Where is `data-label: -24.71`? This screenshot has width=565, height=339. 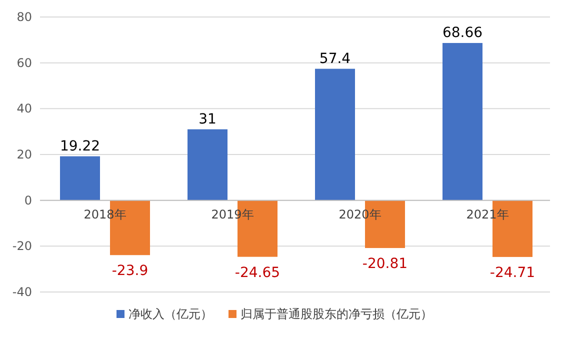
data-label: -24.71 is located at coordinates (513, 272).